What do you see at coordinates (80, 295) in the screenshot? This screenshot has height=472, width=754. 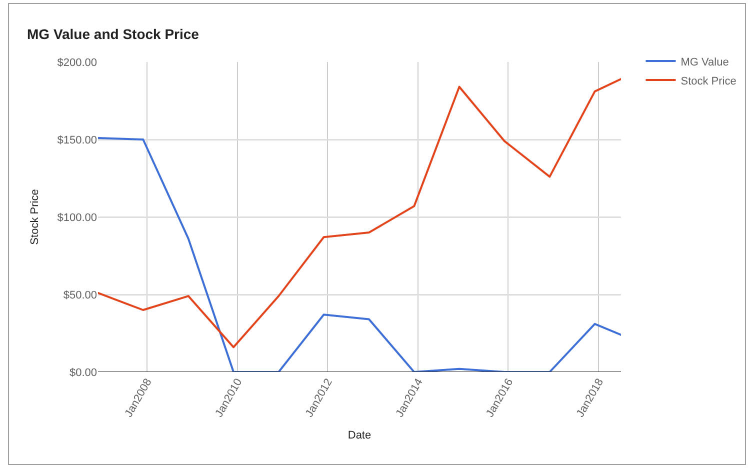 I see `y-tick-label: $50.00` at bounding box center [80, 295].